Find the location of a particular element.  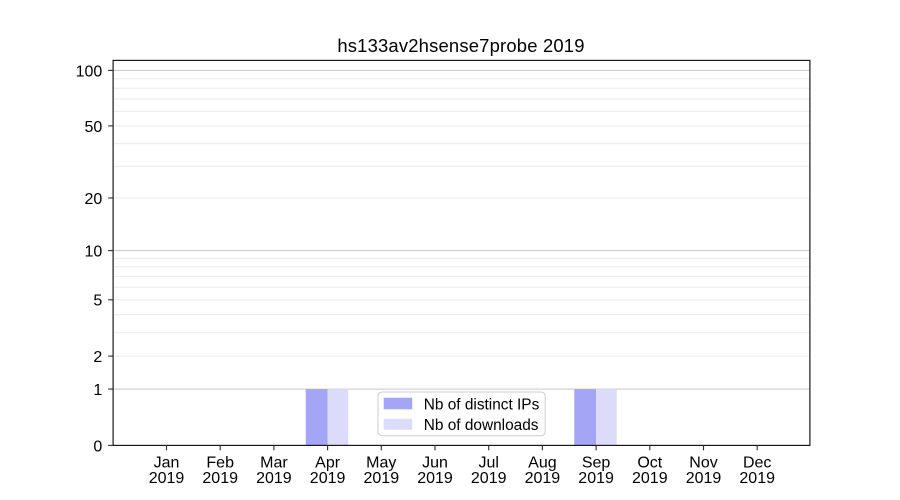

svg-text: Nb of downloads is located at coordinates (481, 425).